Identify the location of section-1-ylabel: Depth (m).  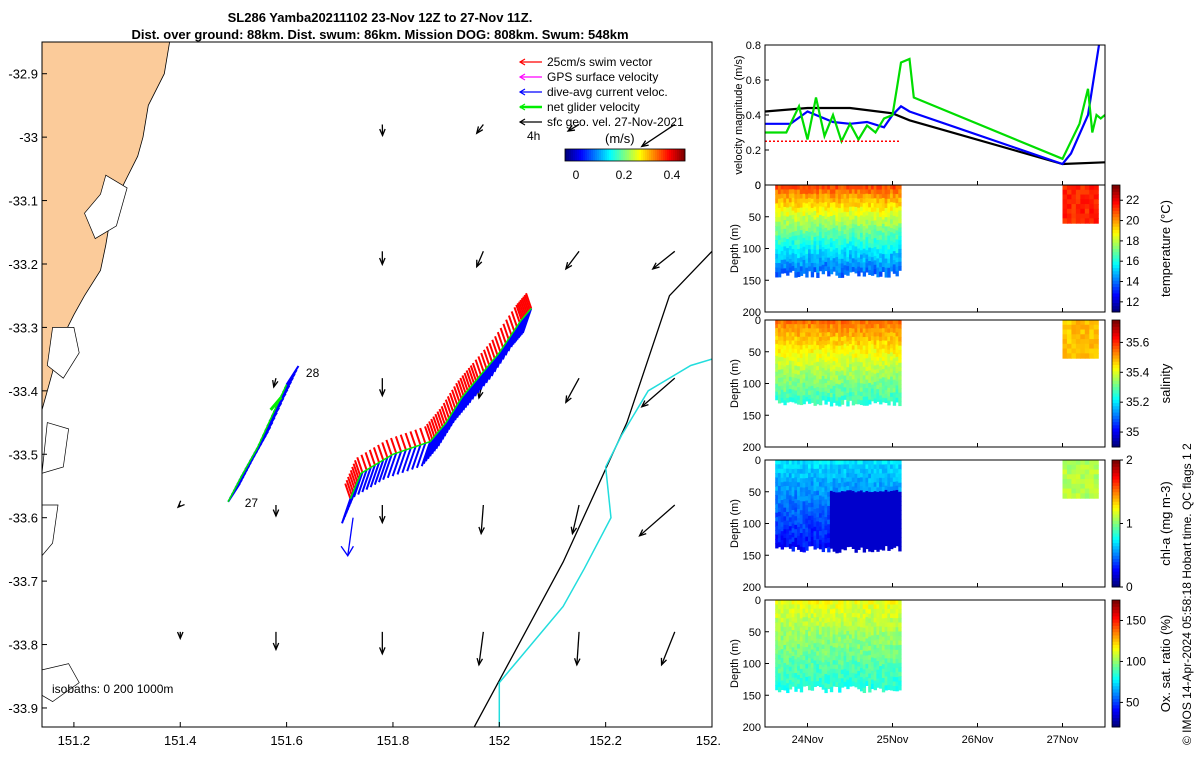
(735, 383).